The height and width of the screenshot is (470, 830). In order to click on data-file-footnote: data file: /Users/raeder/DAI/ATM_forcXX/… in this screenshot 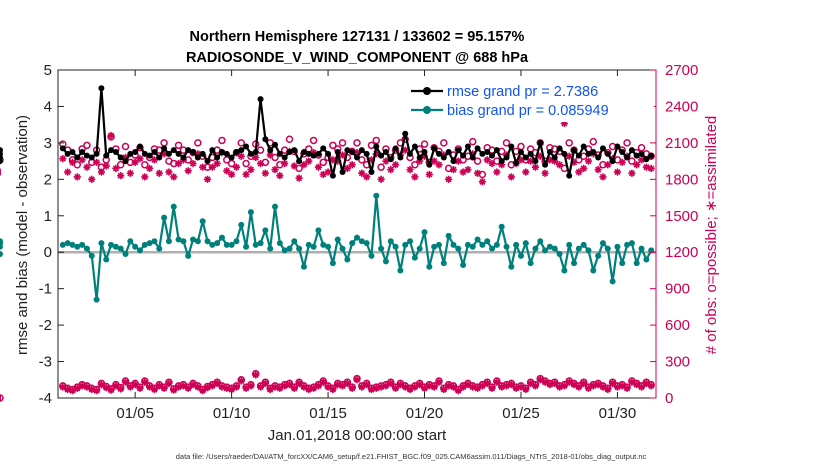, I will do `click(411, 456)`.